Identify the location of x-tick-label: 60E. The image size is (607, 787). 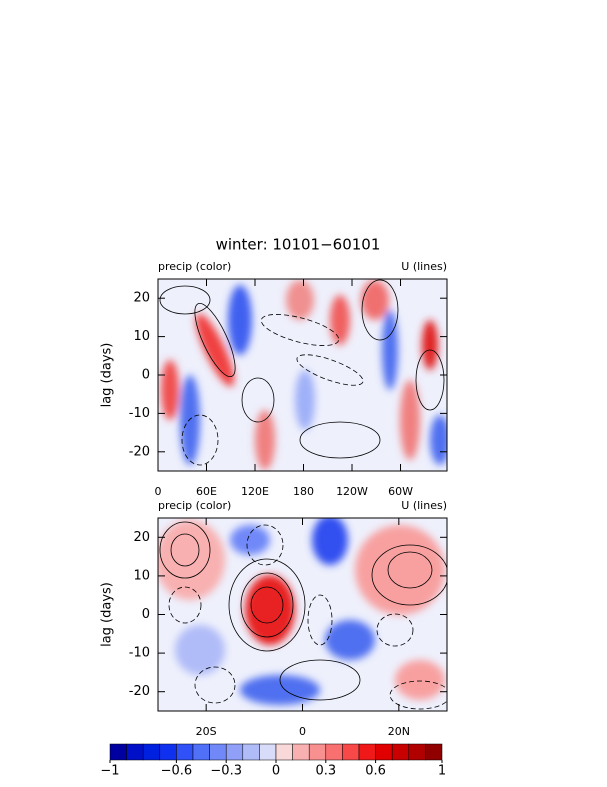
(206, 491).